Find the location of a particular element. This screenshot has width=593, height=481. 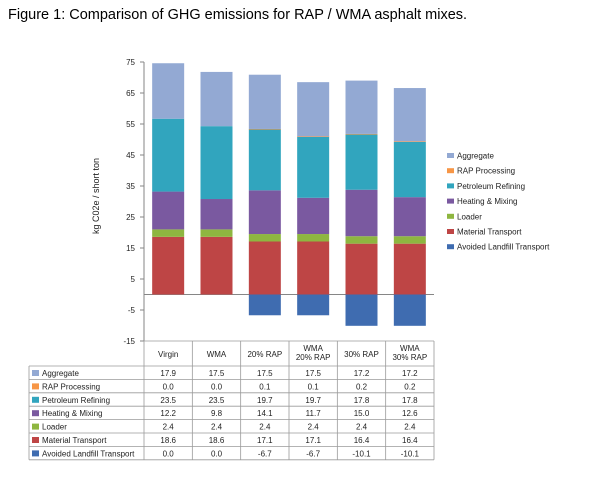

table-cell: 17.1 is located at coordinates (313, 440).